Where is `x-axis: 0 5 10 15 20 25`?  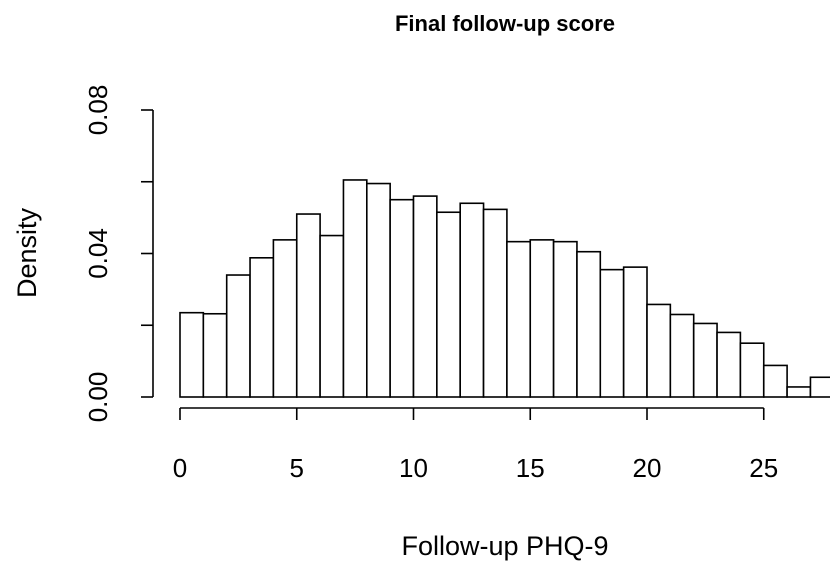 x-axis: 0 5 10 15 20 25 is located at coordinates (475, 445).